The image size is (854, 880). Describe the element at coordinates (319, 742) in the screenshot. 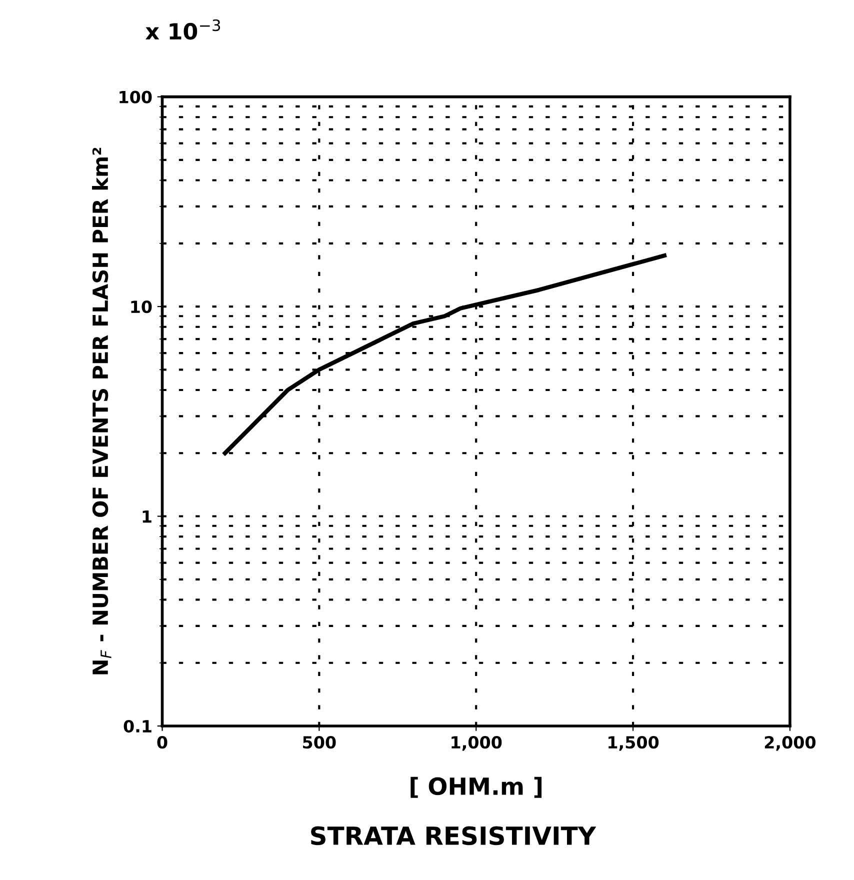

I see `x-tick-label: 500` at that location.